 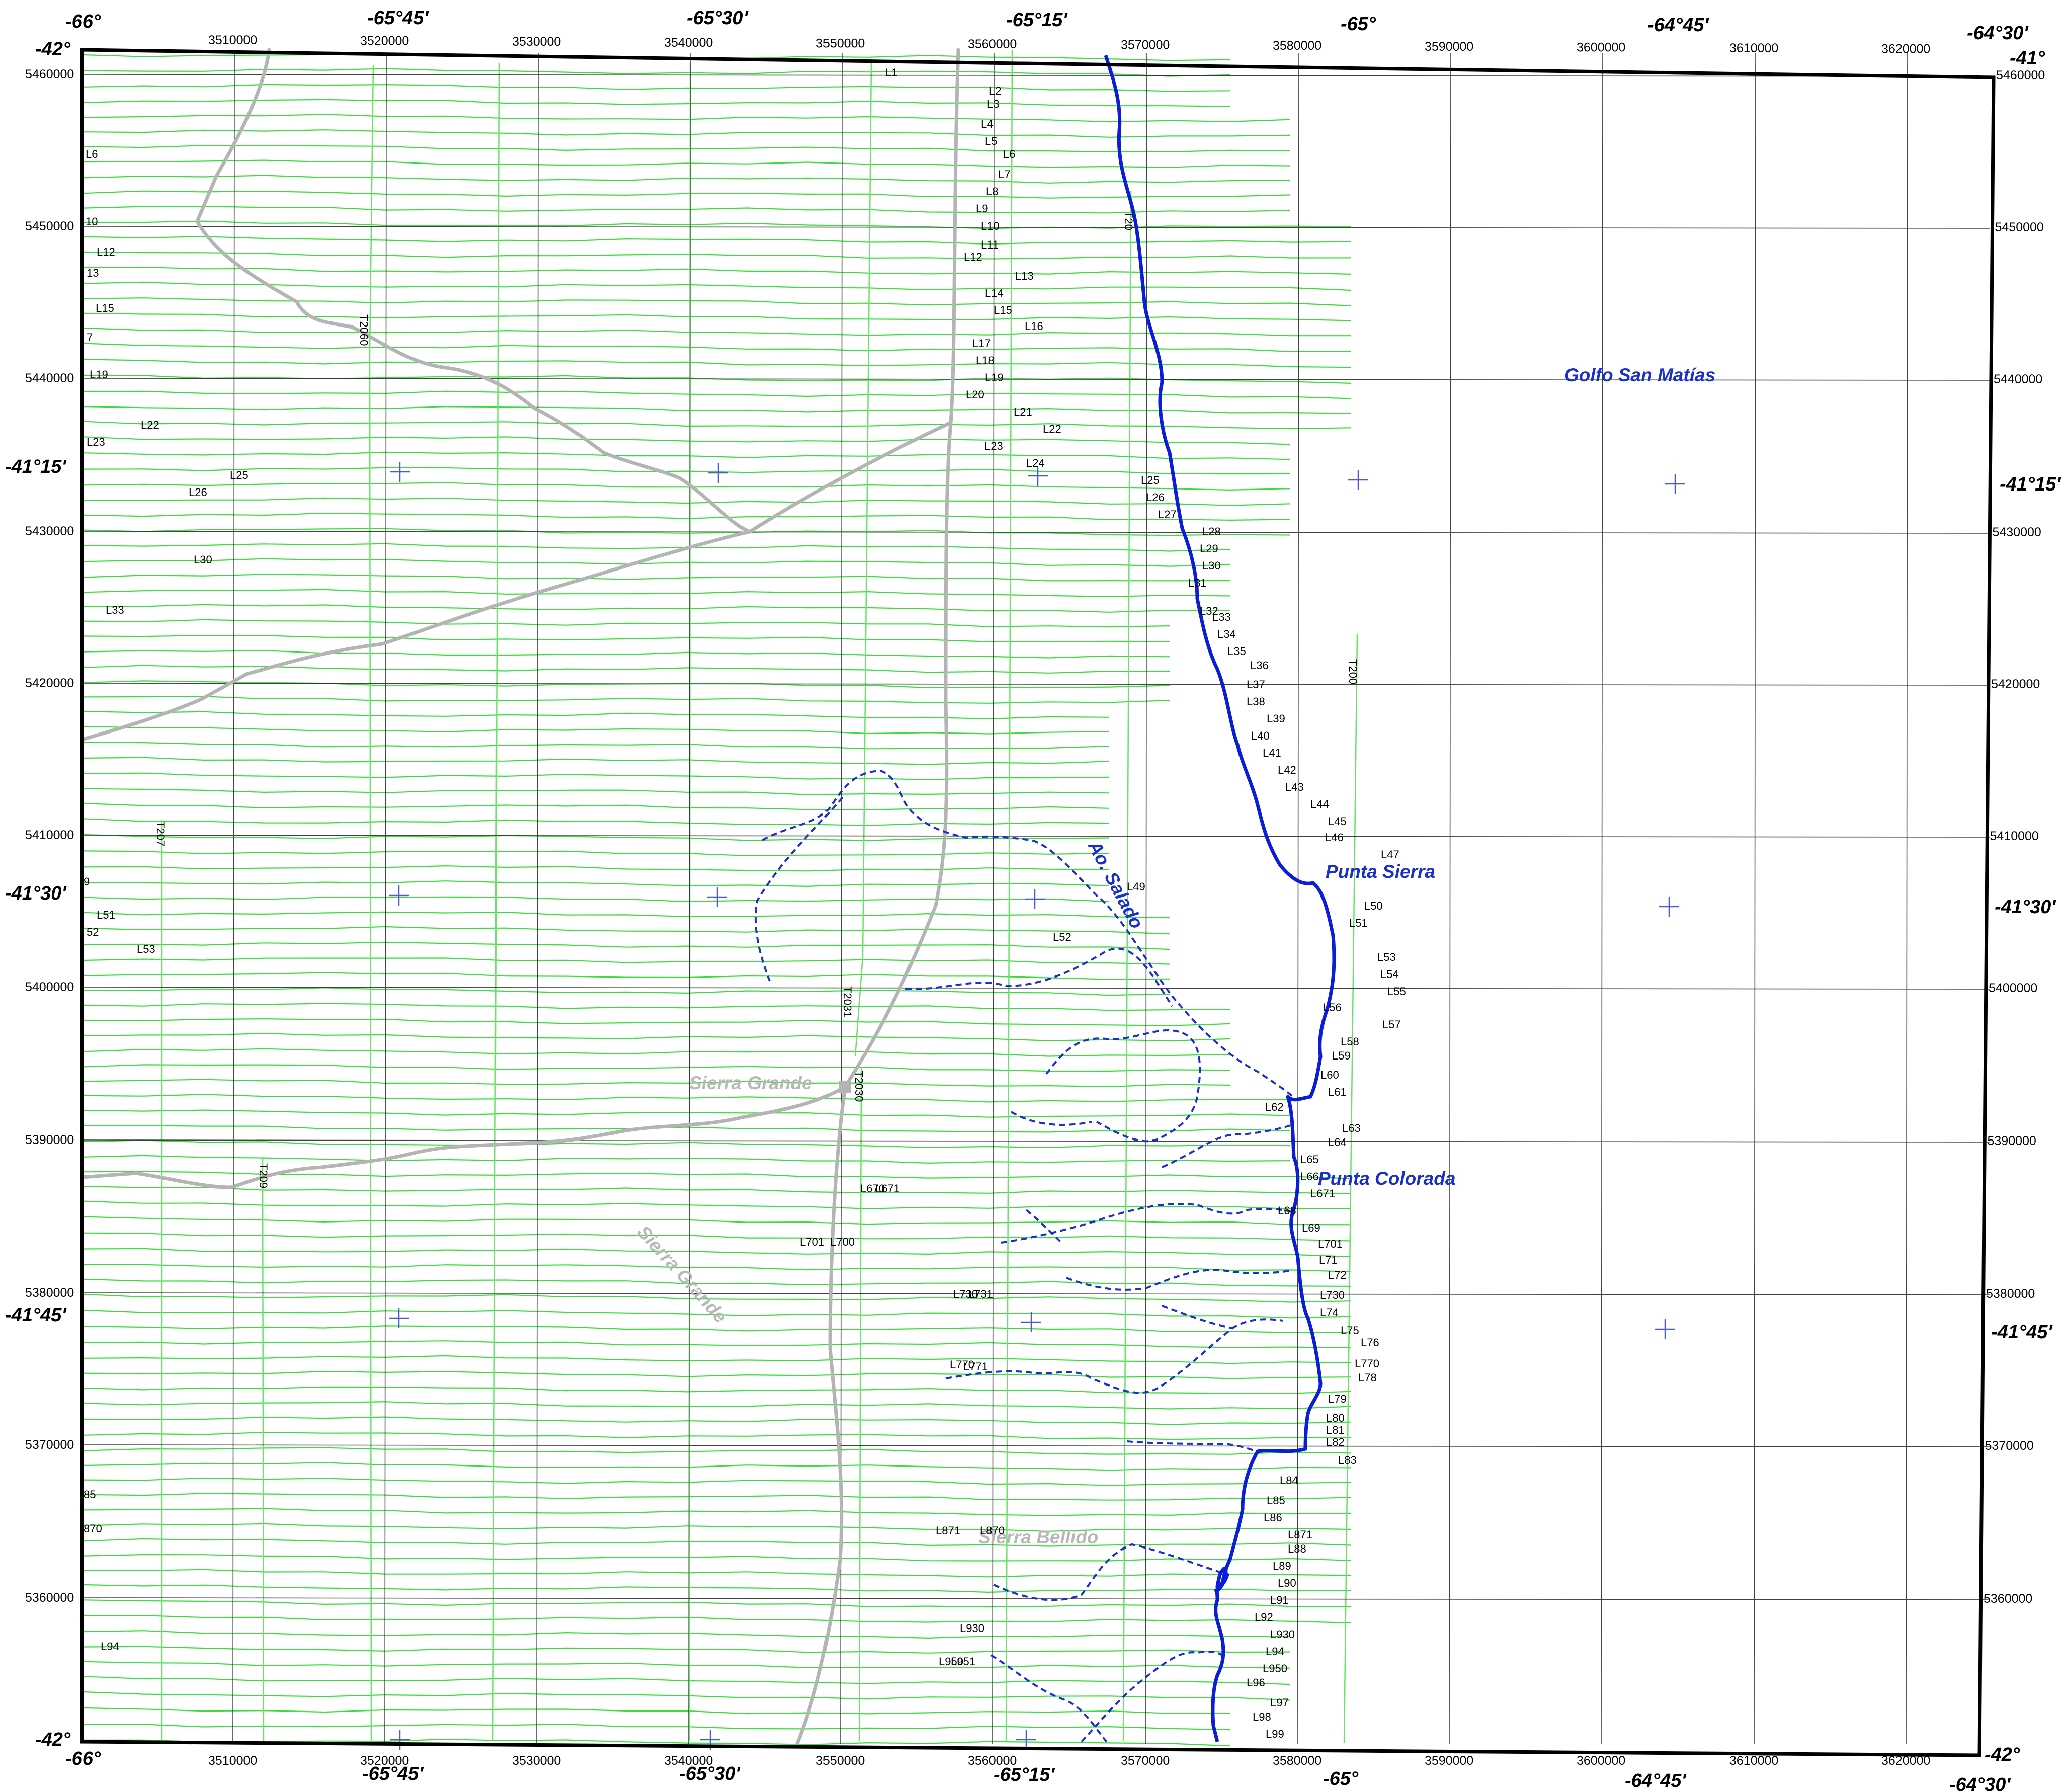 I want to click on line-label: L670, so click(x=872, y=1188).